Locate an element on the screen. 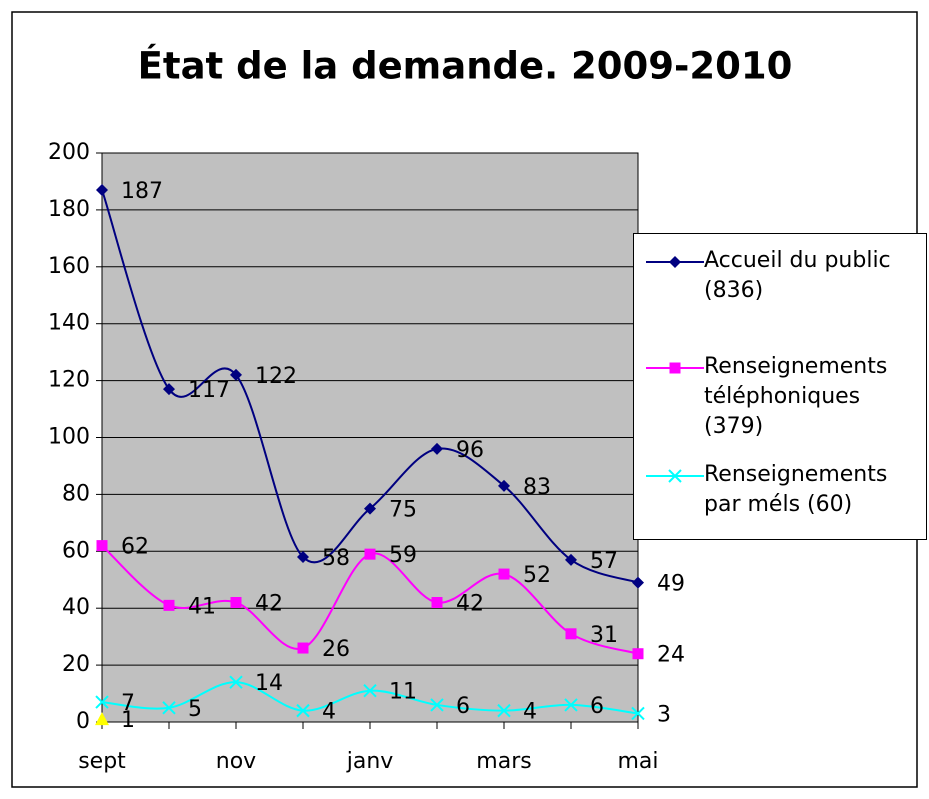 This screenshot has width=929, height=799. legend-label: Renseignements par méls (60) is located at coordinates (796, 489).